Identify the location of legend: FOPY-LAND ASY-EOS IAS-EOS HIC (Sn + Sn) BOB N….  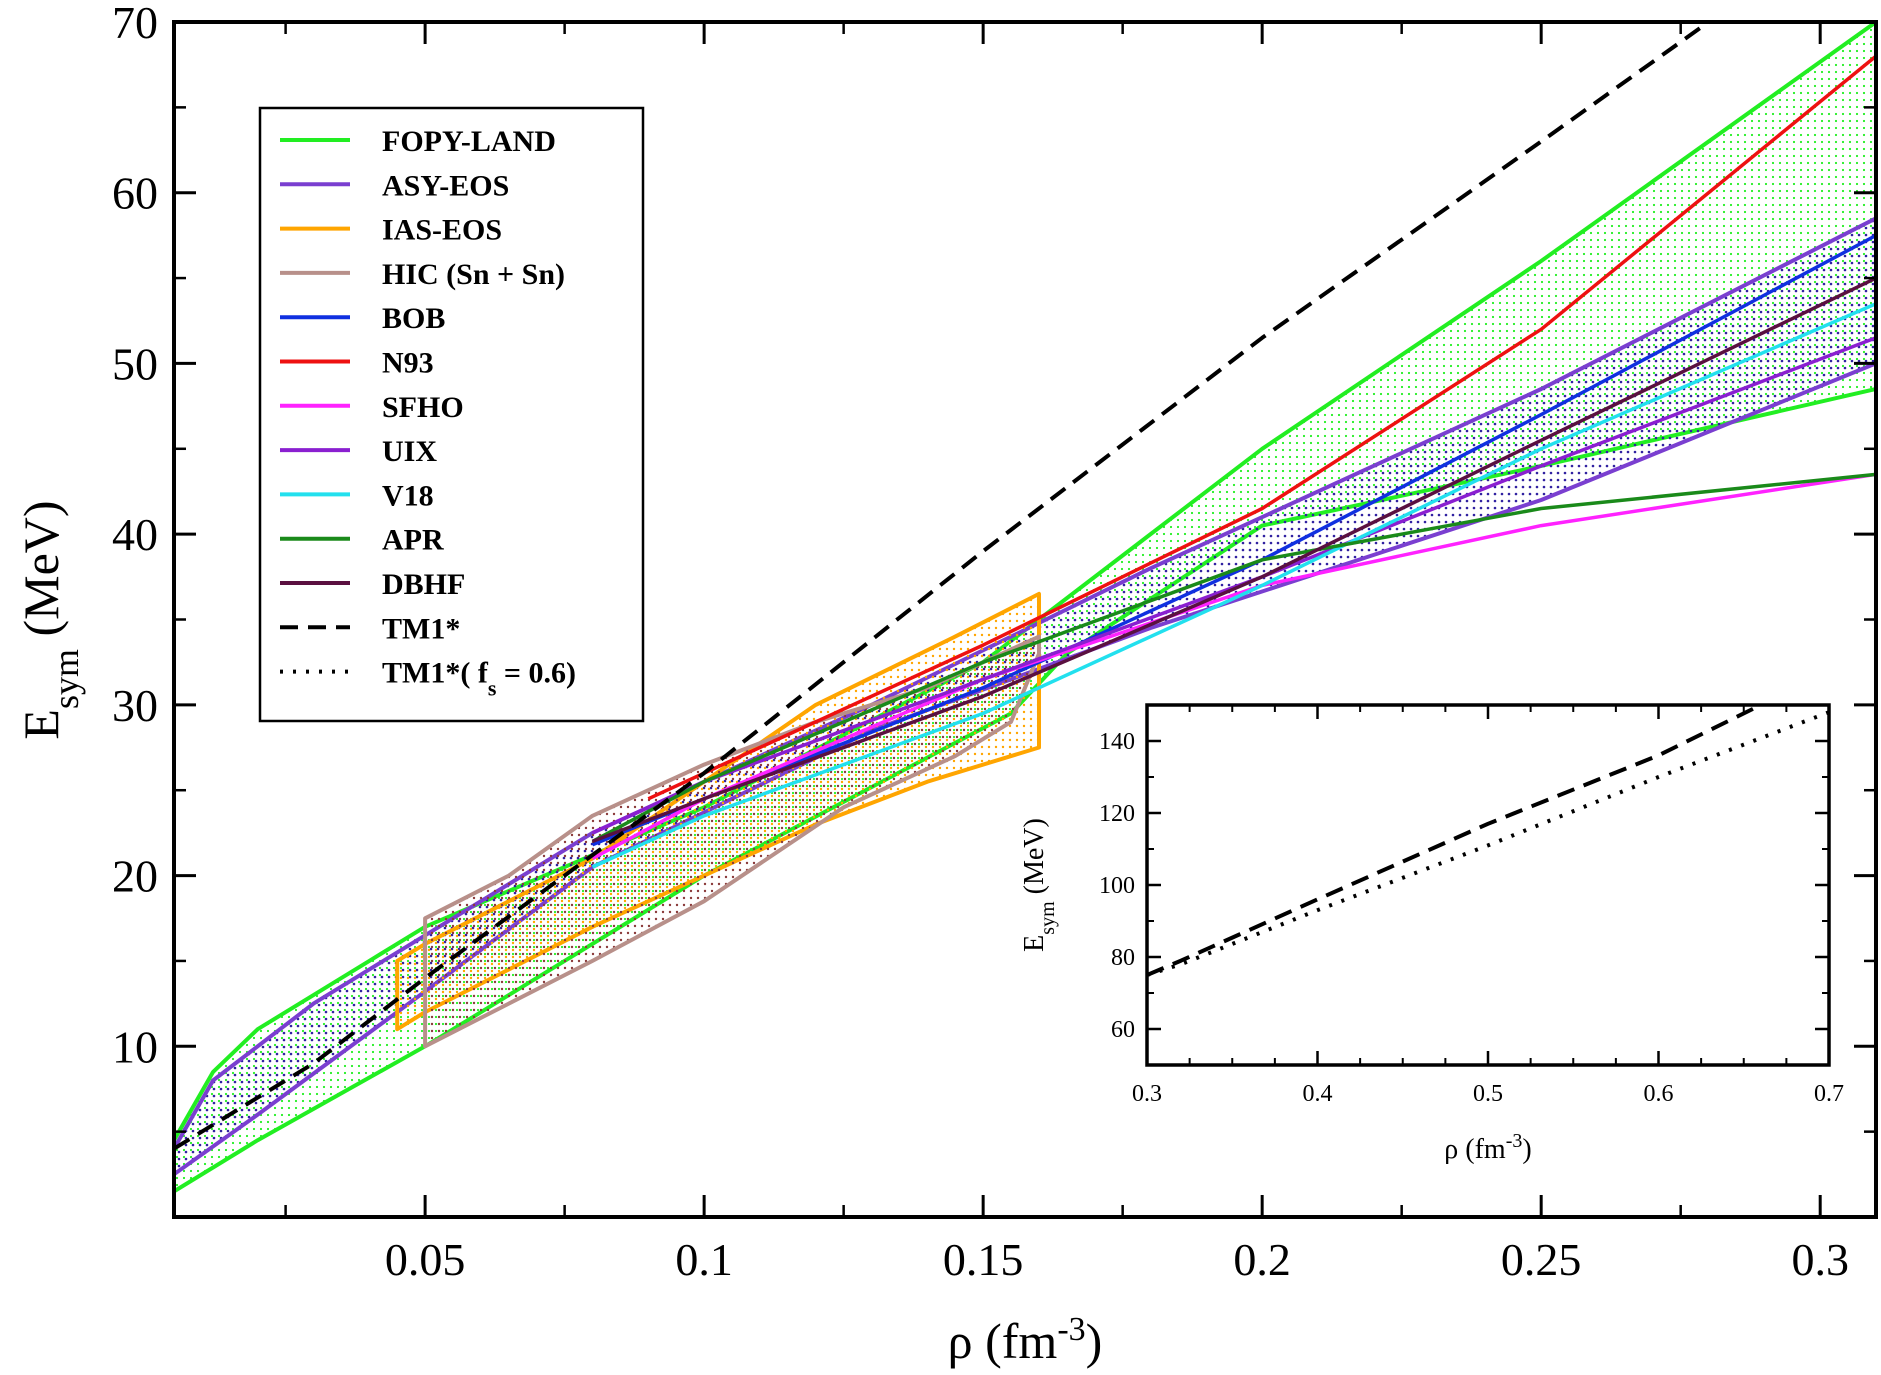
(451, 414).